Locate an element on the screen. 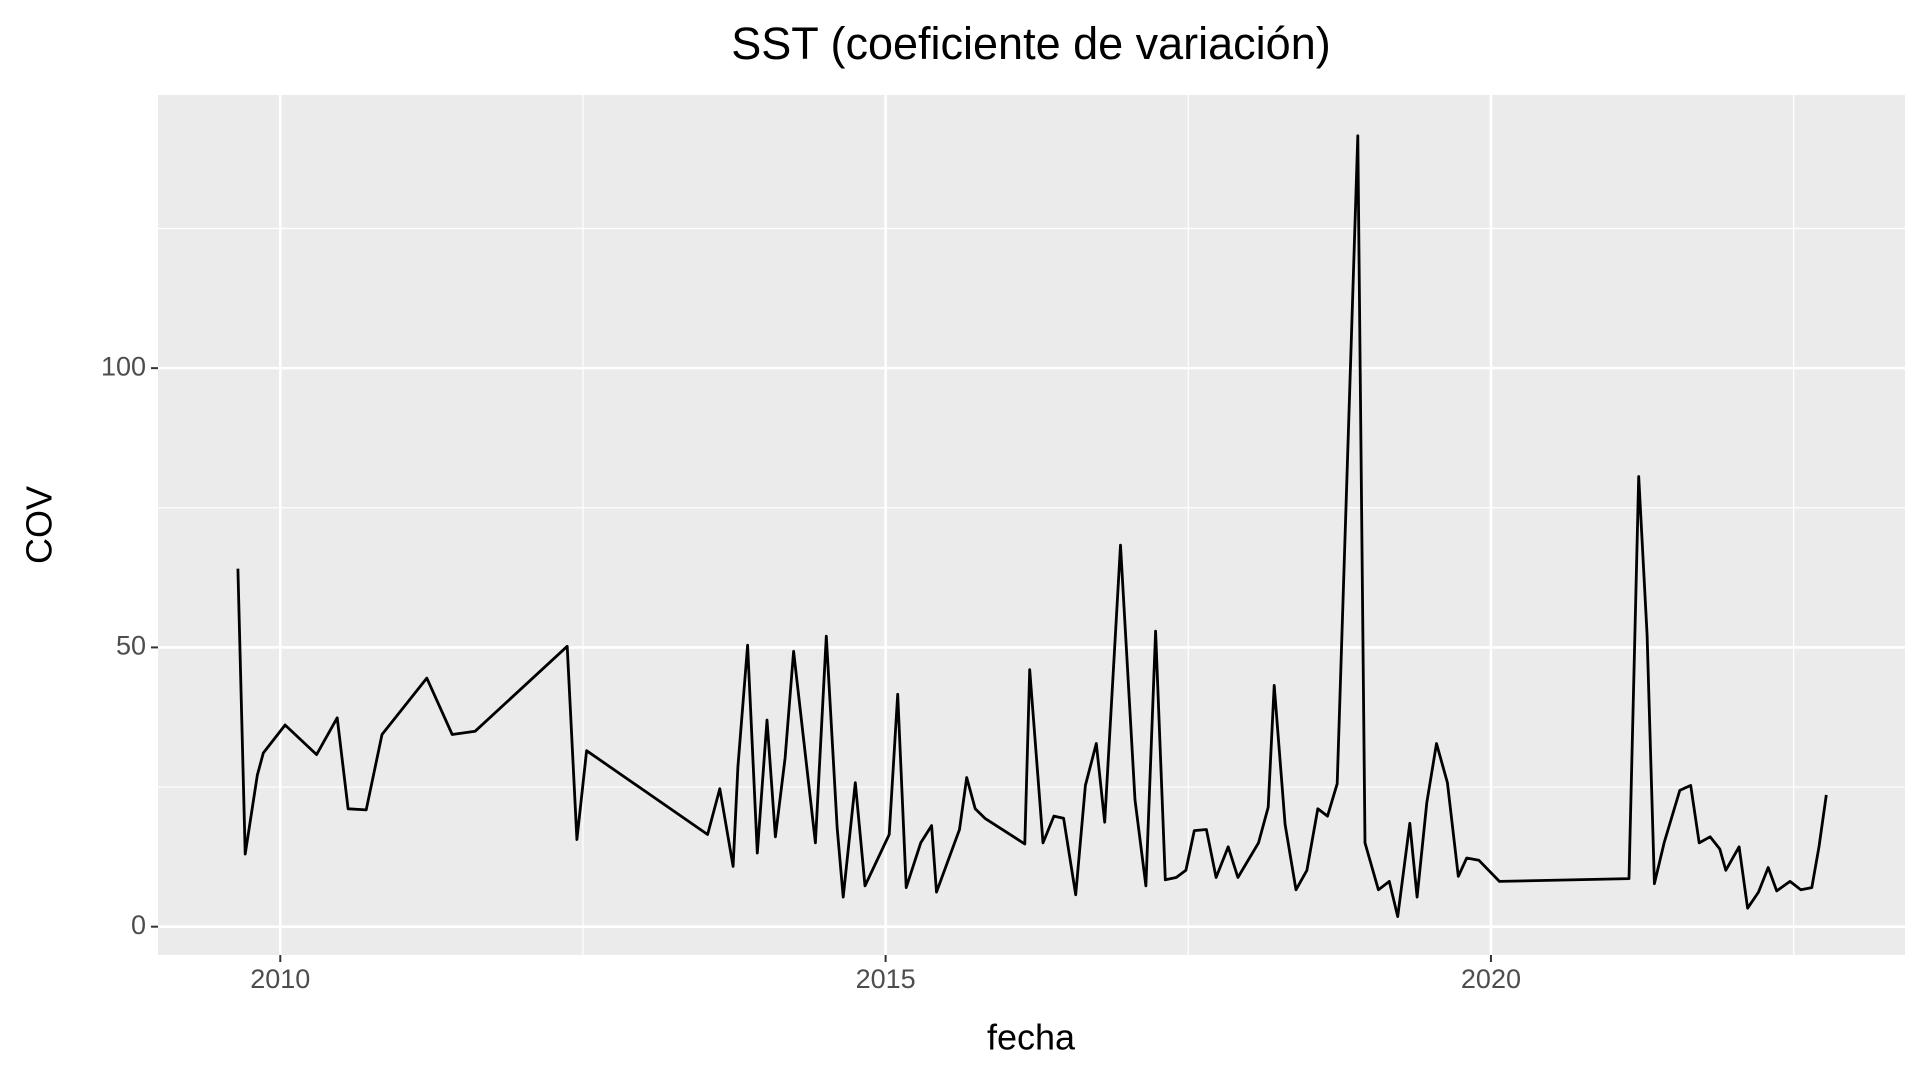 The width and height of the screenshot is (1920, 1085). x-tick-label: 2015 is located at coordinates (886, 979).